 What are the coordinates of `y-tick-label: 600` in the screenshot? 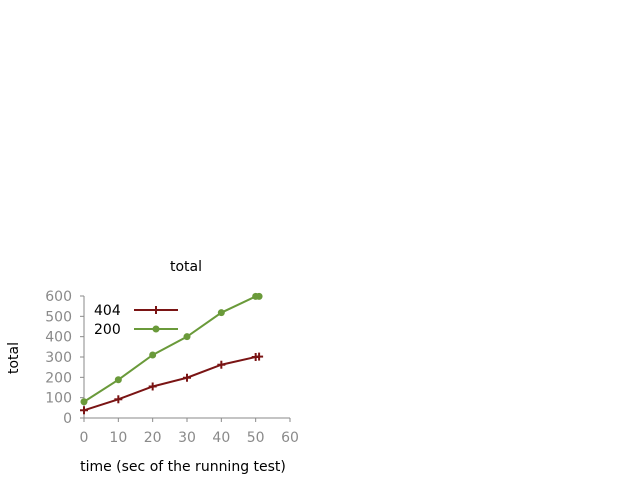 It's located at (58, 297).